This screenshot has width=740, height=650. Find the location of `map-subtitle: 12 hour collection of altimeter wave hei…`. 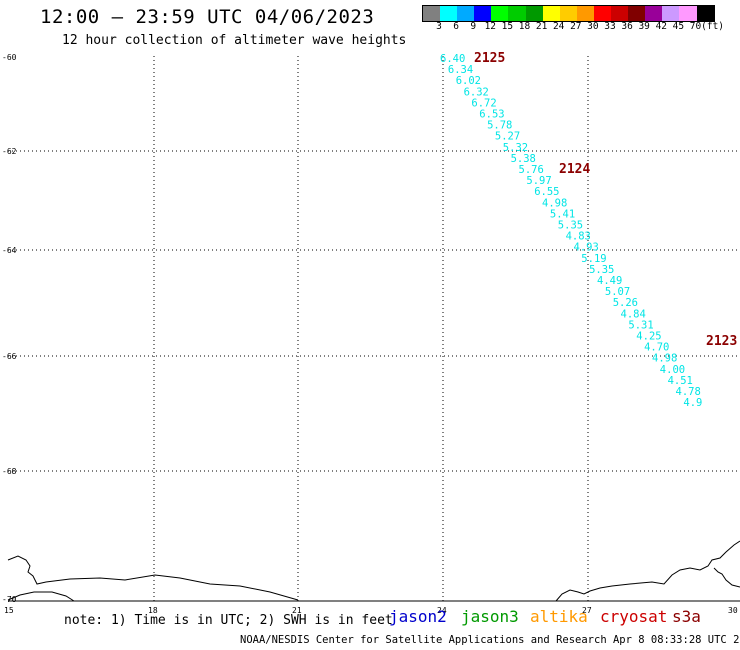

map-subtitle: 12 hour collection of altimeter wave hei… is located at coordinates (234, 40).